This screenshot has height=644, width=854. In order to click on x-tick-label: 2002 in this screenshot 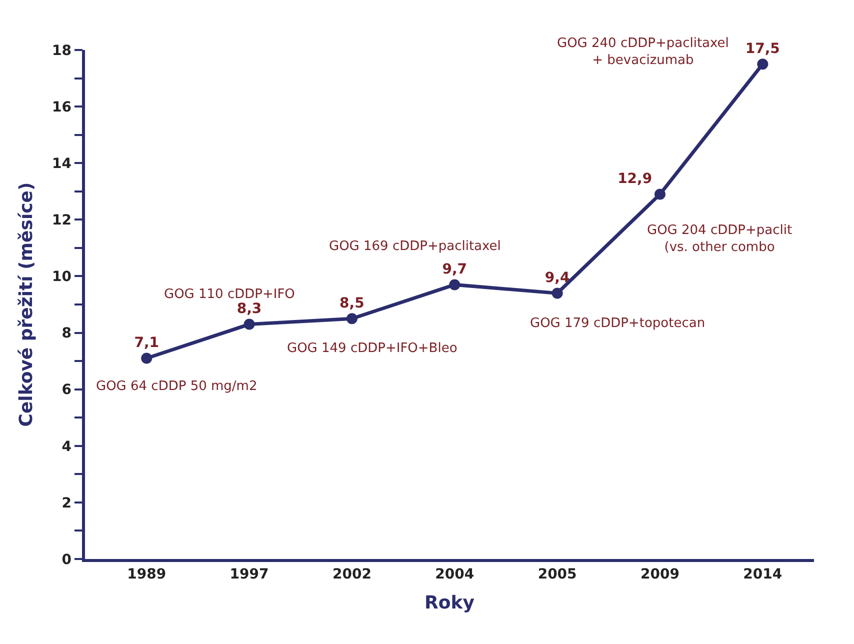, I will do `click(352, 574)`.